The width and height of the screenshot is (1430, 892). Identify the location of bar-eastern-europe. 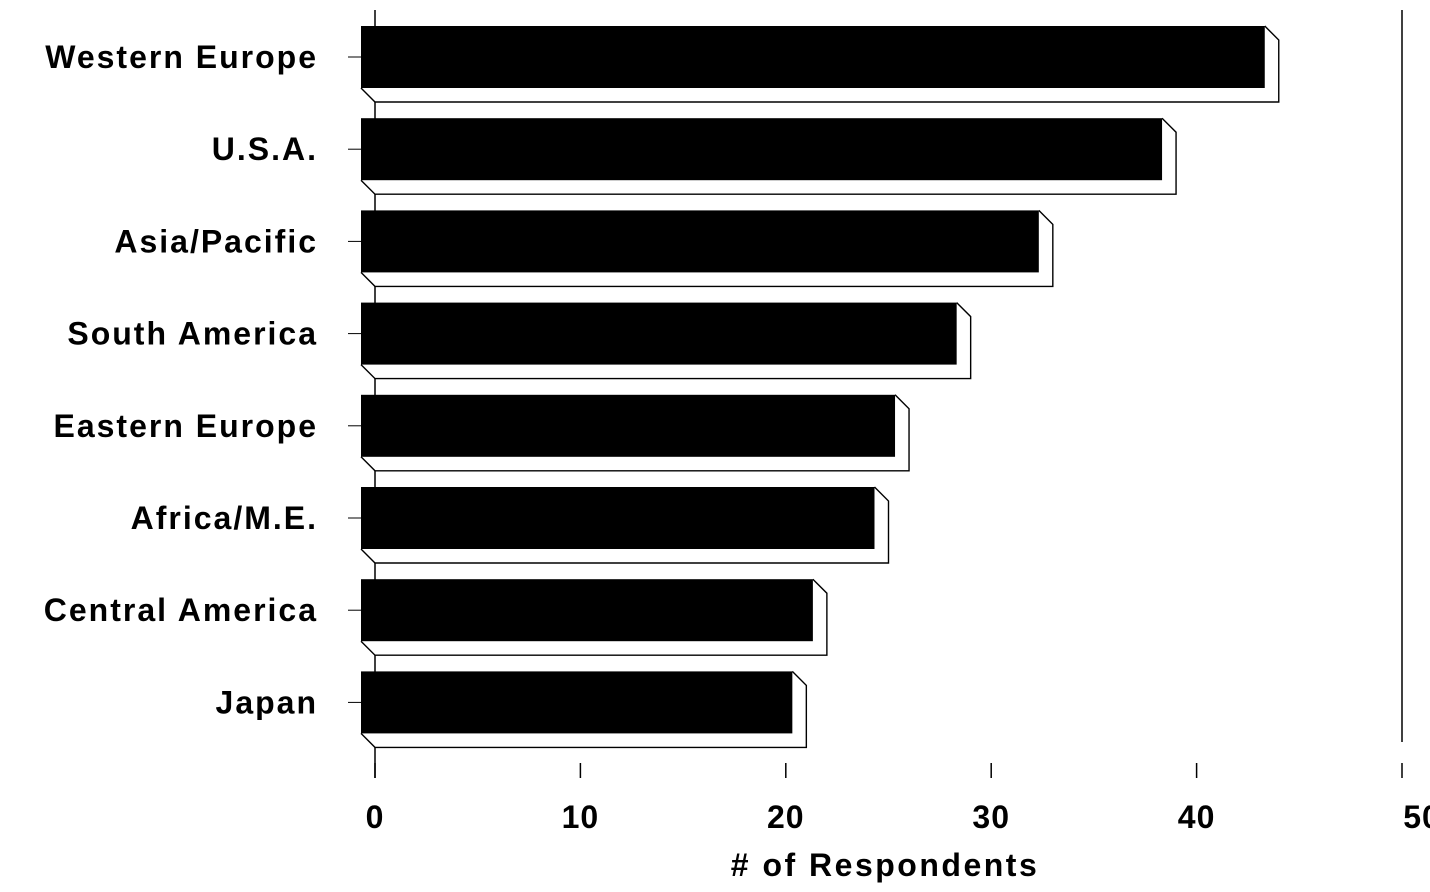
(635, 433).